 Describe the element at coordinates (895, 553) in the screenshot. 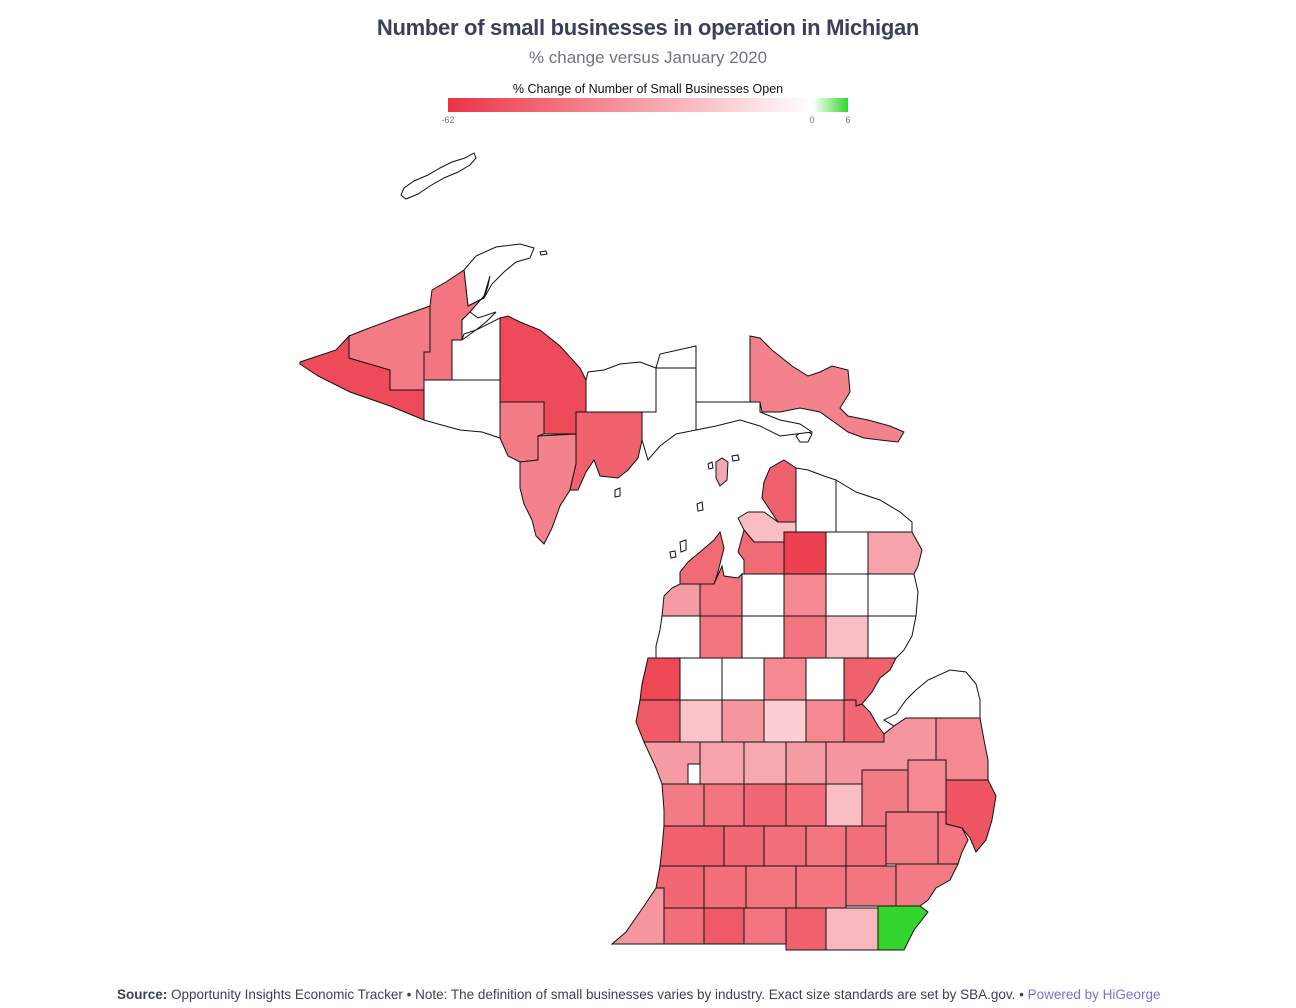

I see `county-alpena` at that location.